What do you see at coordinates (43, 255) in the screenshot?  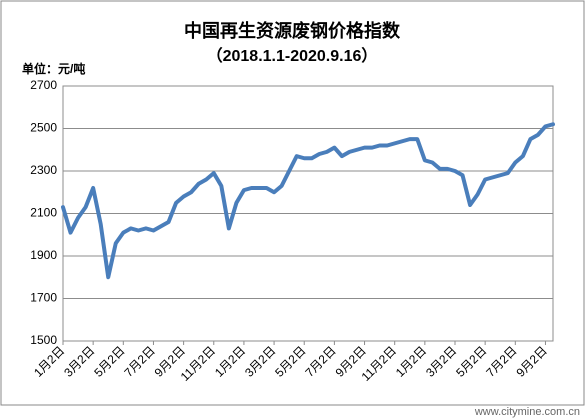 I see `y-tick-label: 1900` at bounding box center [43, 255].